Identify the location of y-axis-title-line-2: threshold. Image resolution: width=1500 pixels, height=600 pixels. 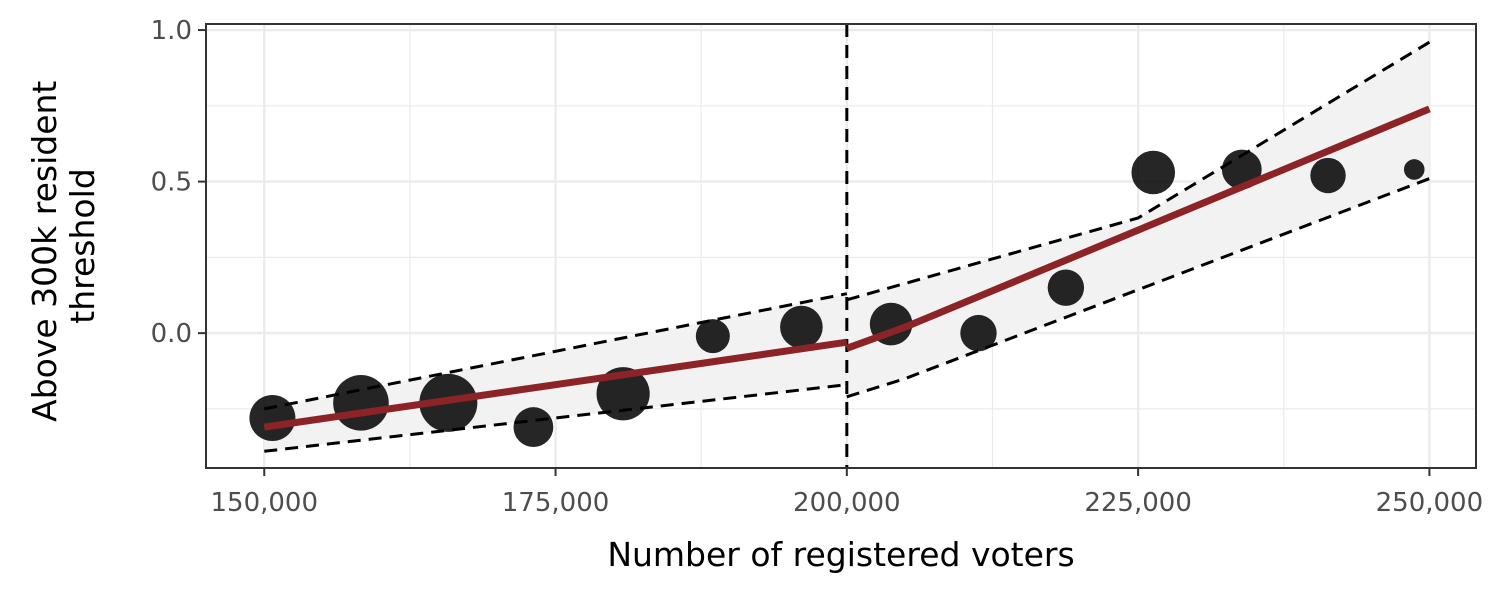
(82, 245).